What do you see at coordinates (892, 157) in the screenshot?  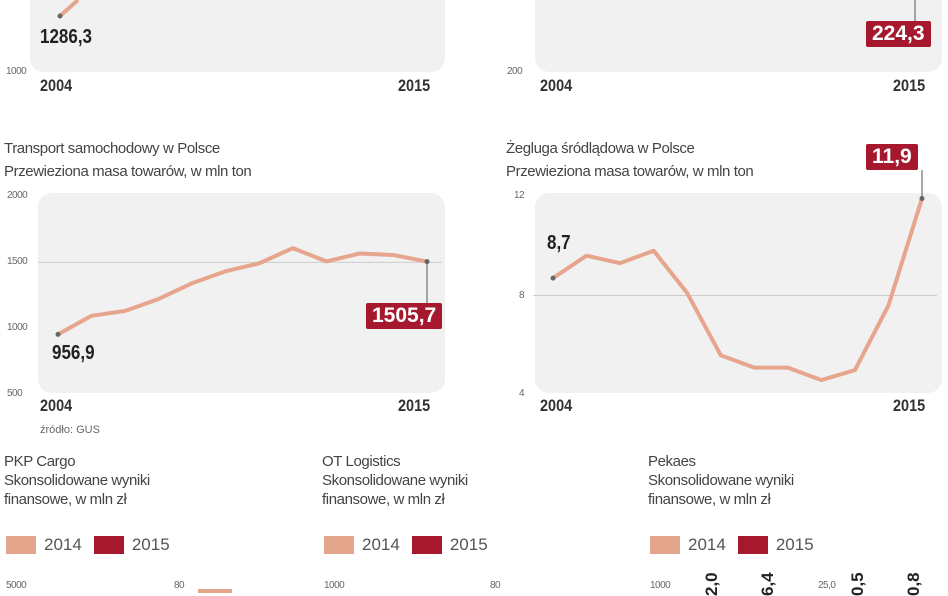 I see `inland-end-label: 11,9` at bounding box center [892, 157].